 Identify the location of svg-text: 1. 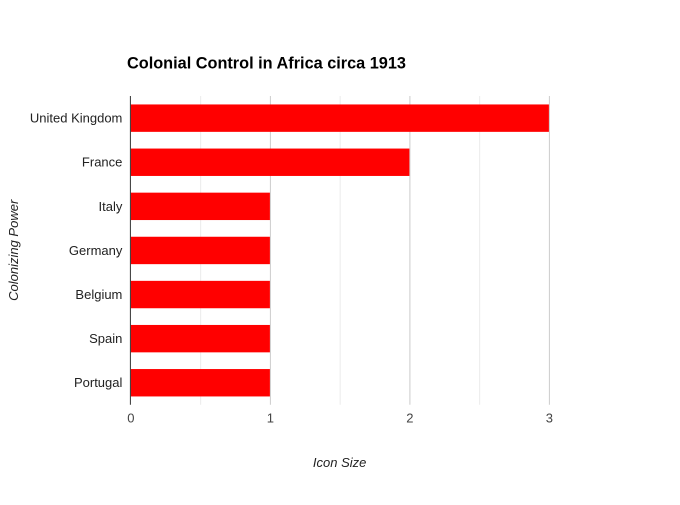
(270, 417).